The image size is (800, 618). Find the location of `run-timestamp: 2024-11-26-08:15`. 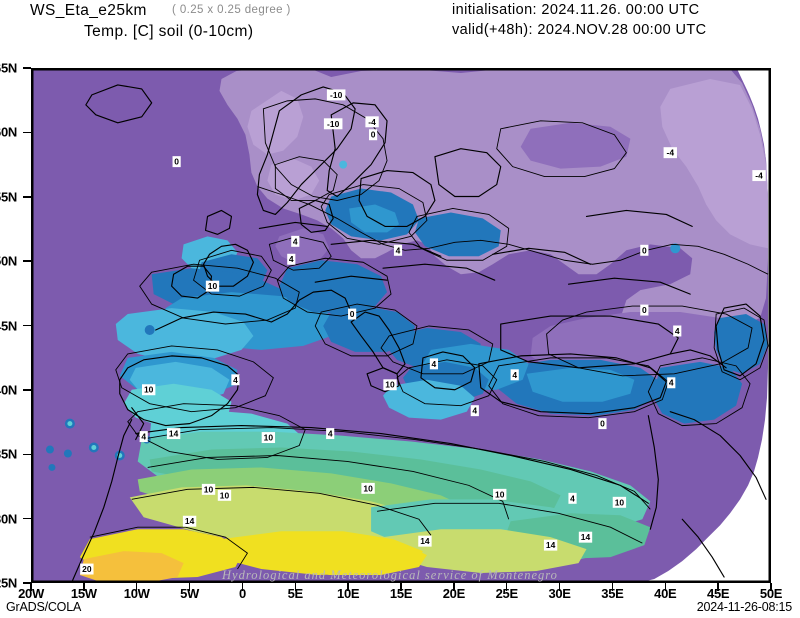

run-timestamp: 2024-11-26-08:15 is located at coordinates (744, 607).